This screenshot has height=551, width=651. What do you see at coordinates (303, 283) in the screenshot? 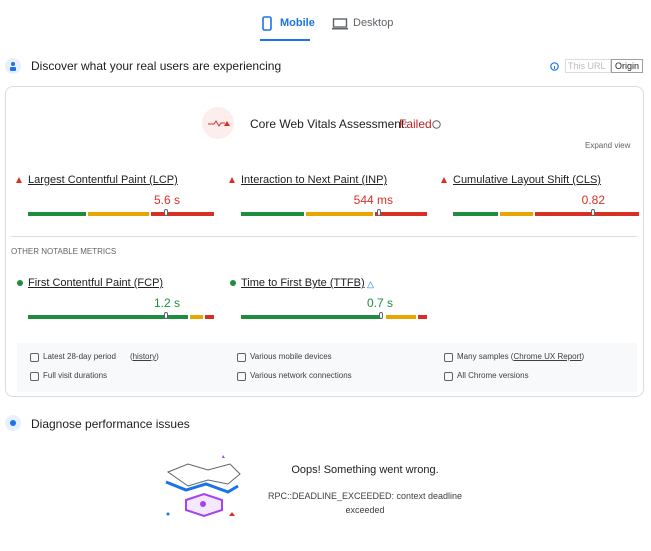
I see `metric-name: Time to First Byte (TTFB)` at bounding box center [303, 283].